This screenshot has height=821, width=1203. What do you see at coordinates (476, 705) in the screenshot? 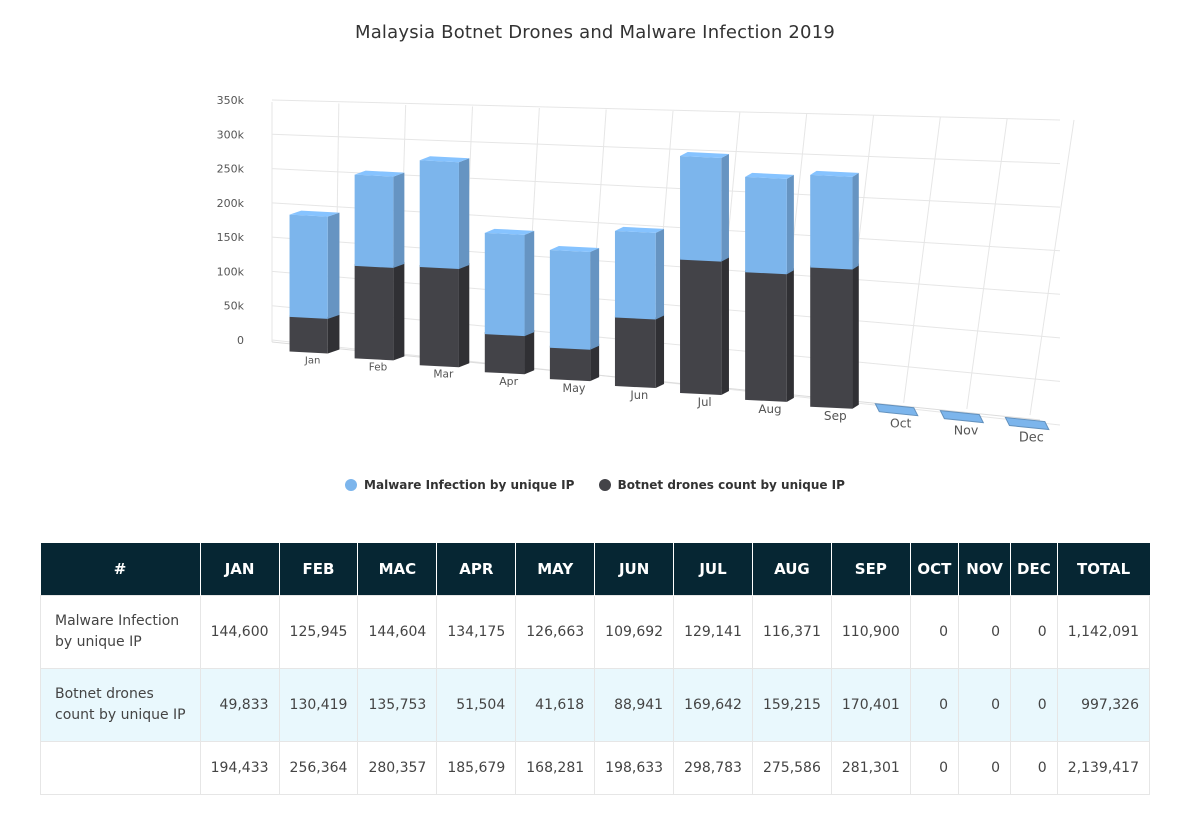
I see `table-cell: 51,504` at bounding box center [476, 705].